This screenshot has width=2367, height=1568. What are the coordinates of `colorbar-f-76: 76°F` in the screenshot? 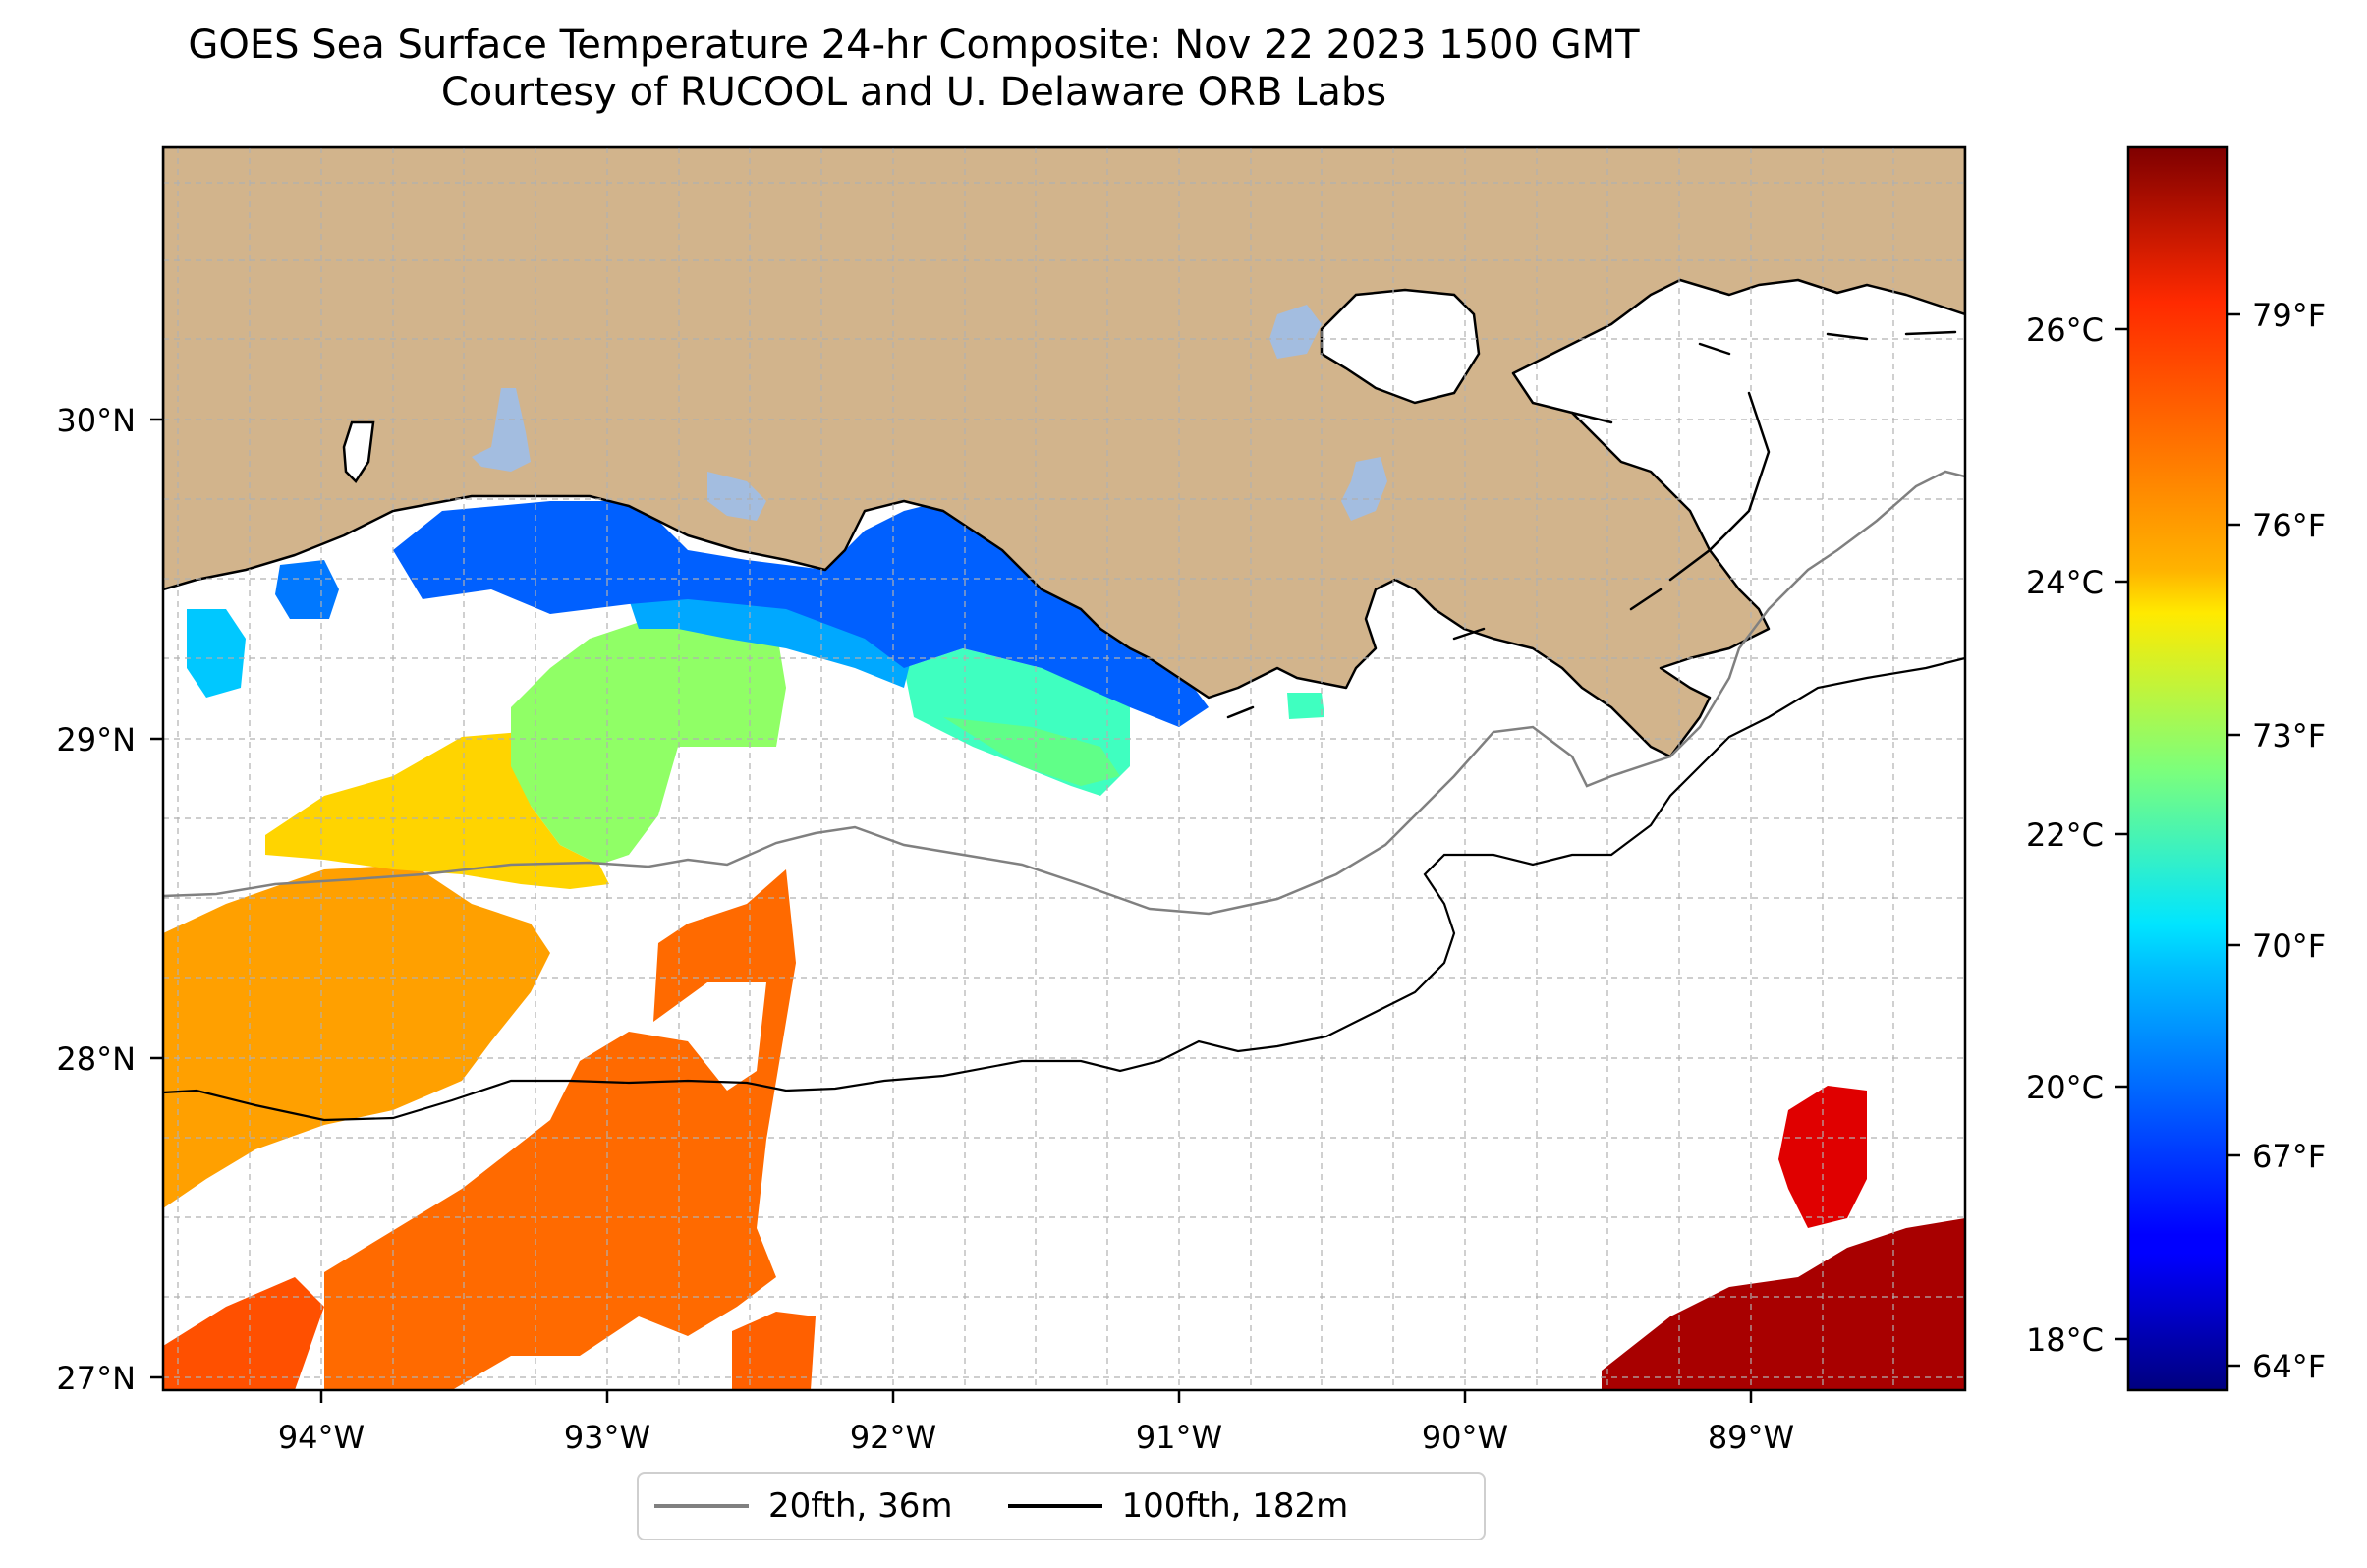 It's located at (2289, 525).